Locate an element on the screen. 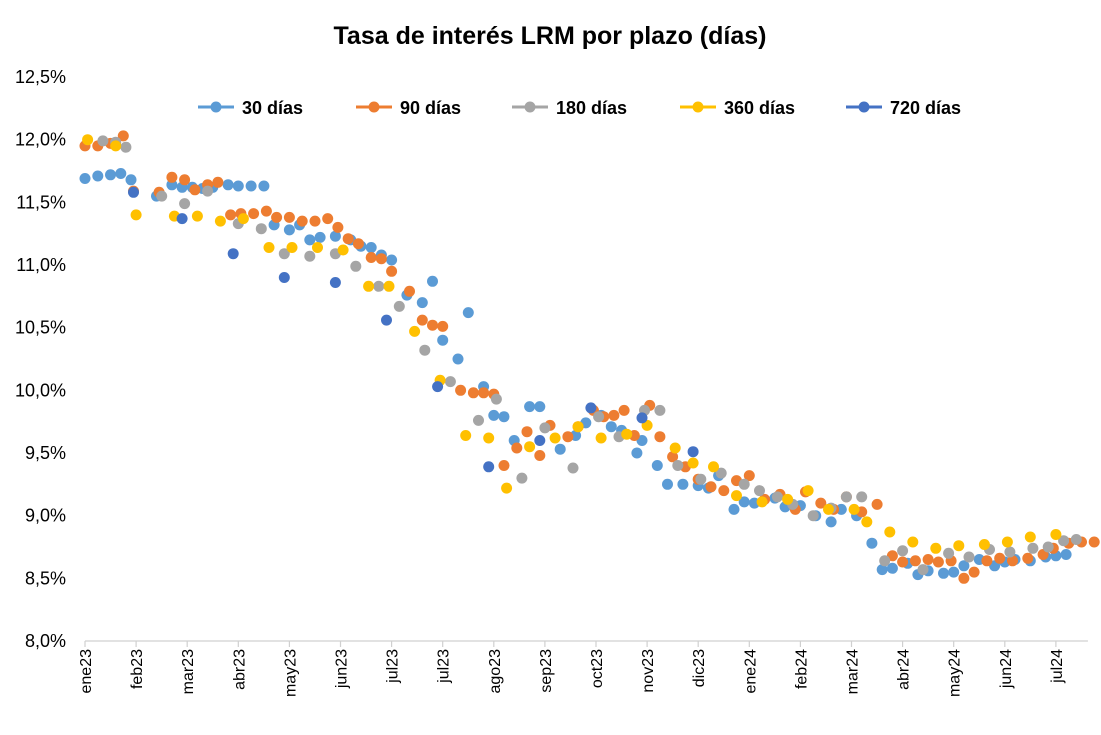  x-tick-label: abr24 is located at coordinates (904, 669).